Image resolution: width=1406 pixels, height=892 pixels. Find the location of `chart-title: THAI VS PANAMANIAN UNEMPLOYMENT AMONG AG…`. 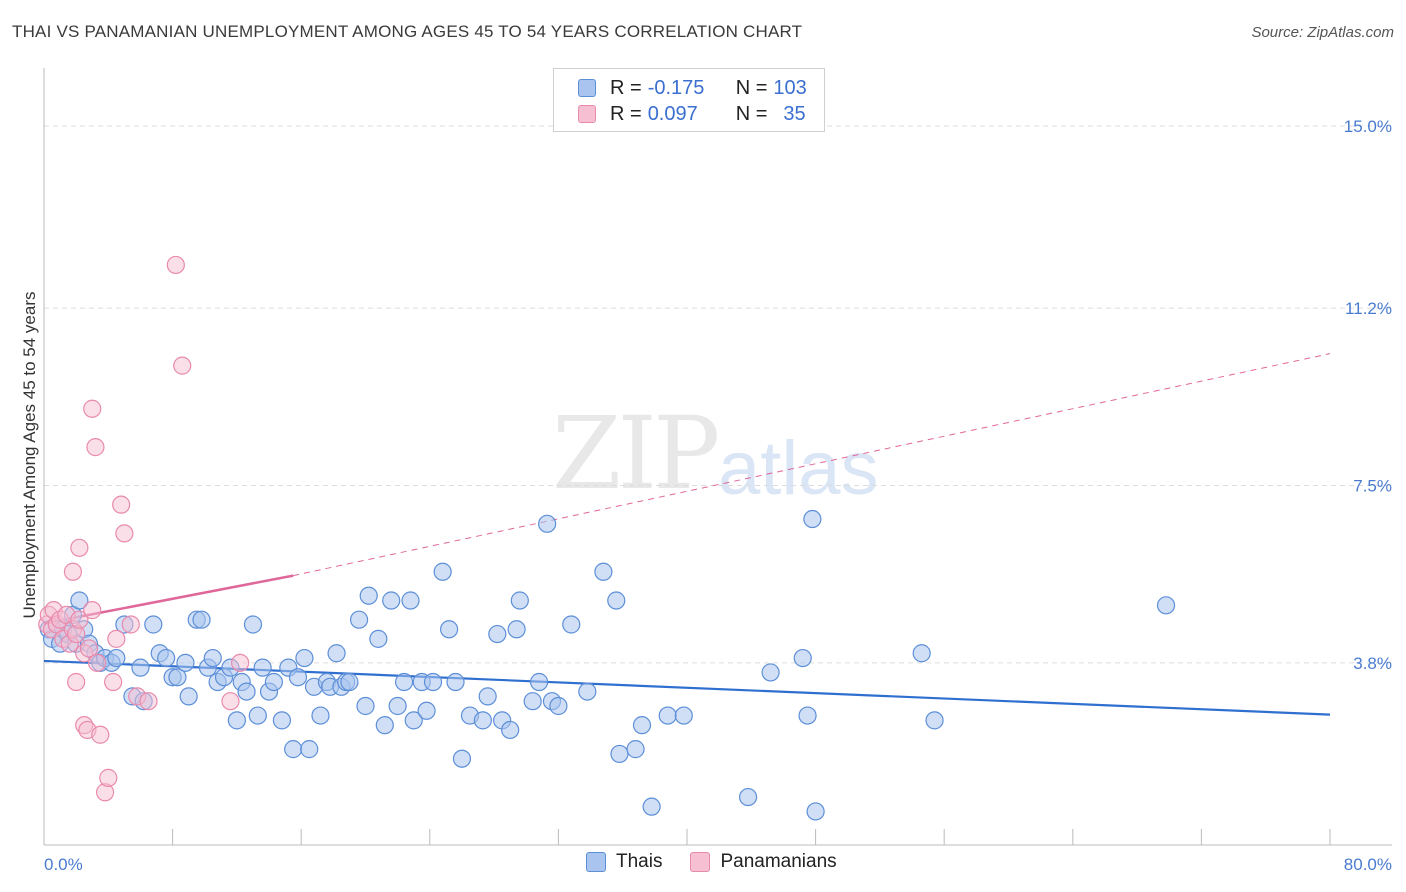

chart-title: THAI VS PANAMANIAN UNEMPLOYMENT AMONG AG… is located at coordinates (407, 31).